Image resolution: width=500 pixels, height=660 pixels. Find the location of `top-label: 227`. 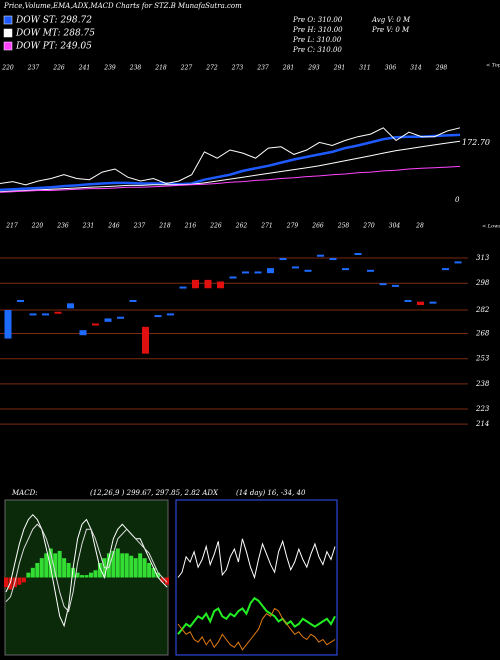

top-label: 227 is located at coordinates (186, 68).